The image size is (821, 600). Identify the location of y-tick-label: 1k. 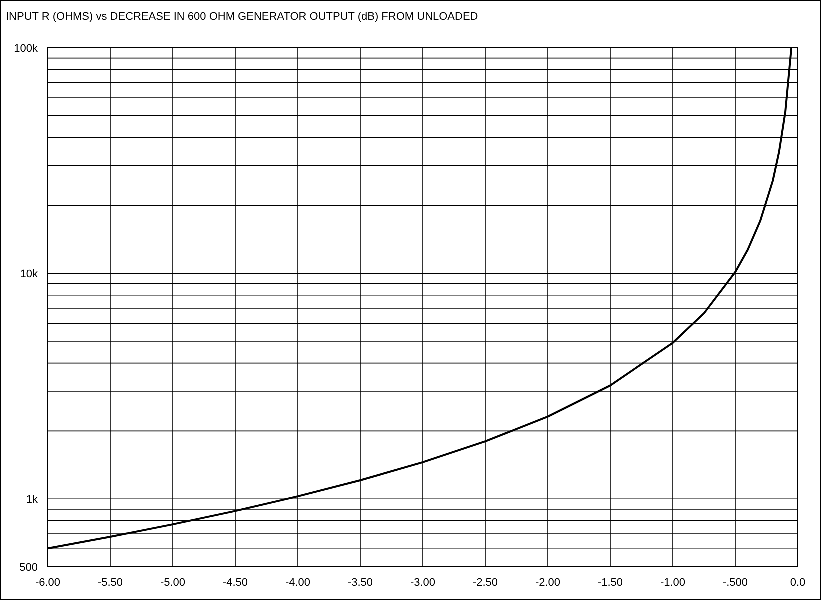
(32, 500).